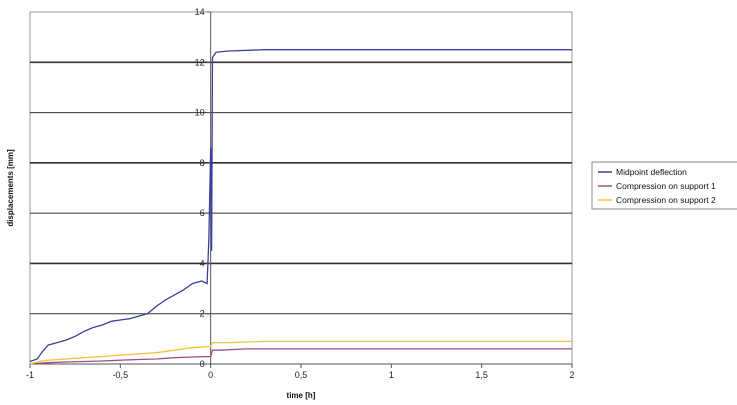 This screenshot has width=737, height=405. What do you see at coordinates (202, 364) in the screenshot?
I see `y-tick-label: 0` at bounding box center [202, 364].